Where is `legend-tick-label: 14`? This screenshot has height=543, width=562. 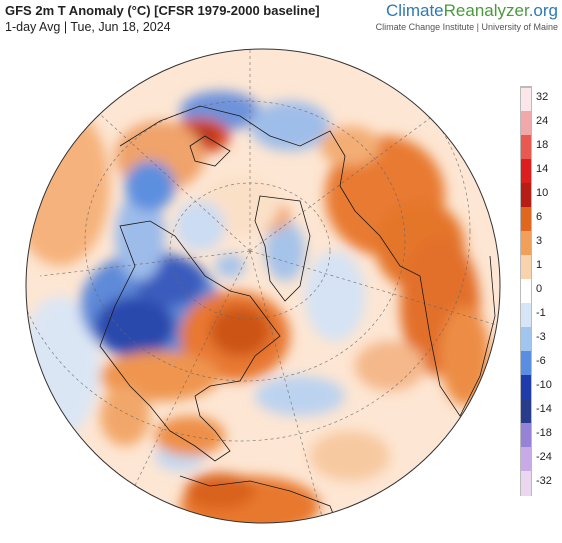 legend-tick-label: 14 is located at coordinates (542, 169).